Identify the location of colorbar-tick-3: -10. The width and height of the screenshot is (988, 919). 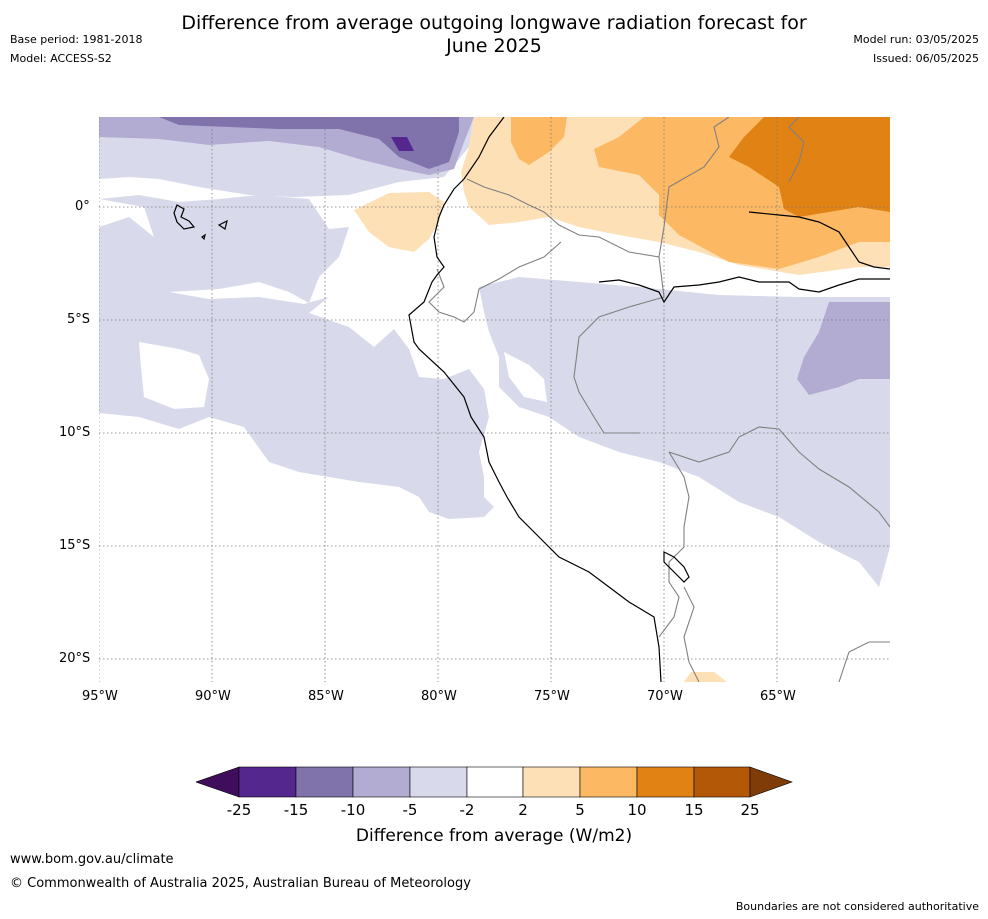
(353, 810).